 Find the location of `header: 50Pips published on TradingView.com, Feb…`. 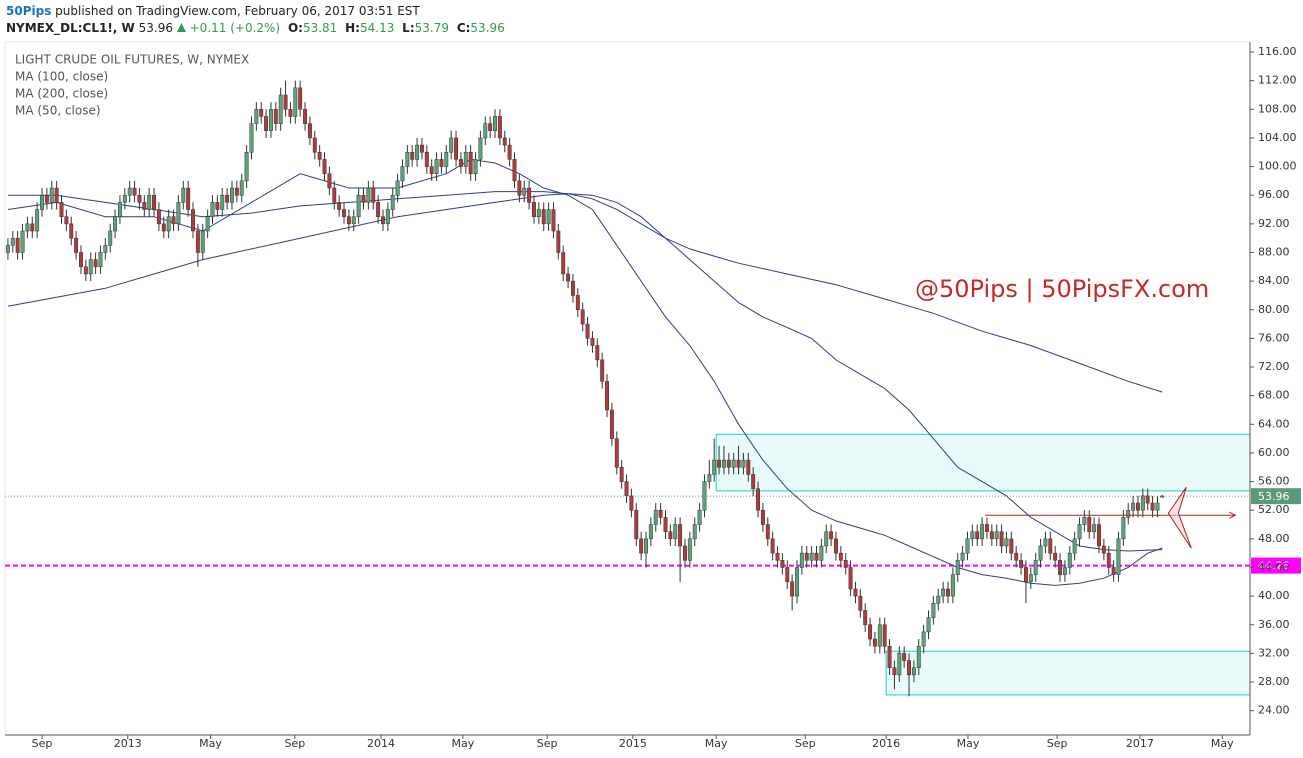

header: 50Pips published on TradingView.com, Feb… is located at coordinates (255, 20).